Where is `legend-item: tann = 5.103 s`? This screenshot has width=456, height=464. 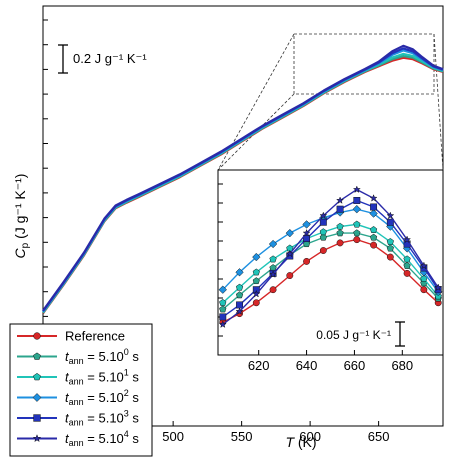 legend-item: tann = 5.103 s is located at coordinates (78, 418).